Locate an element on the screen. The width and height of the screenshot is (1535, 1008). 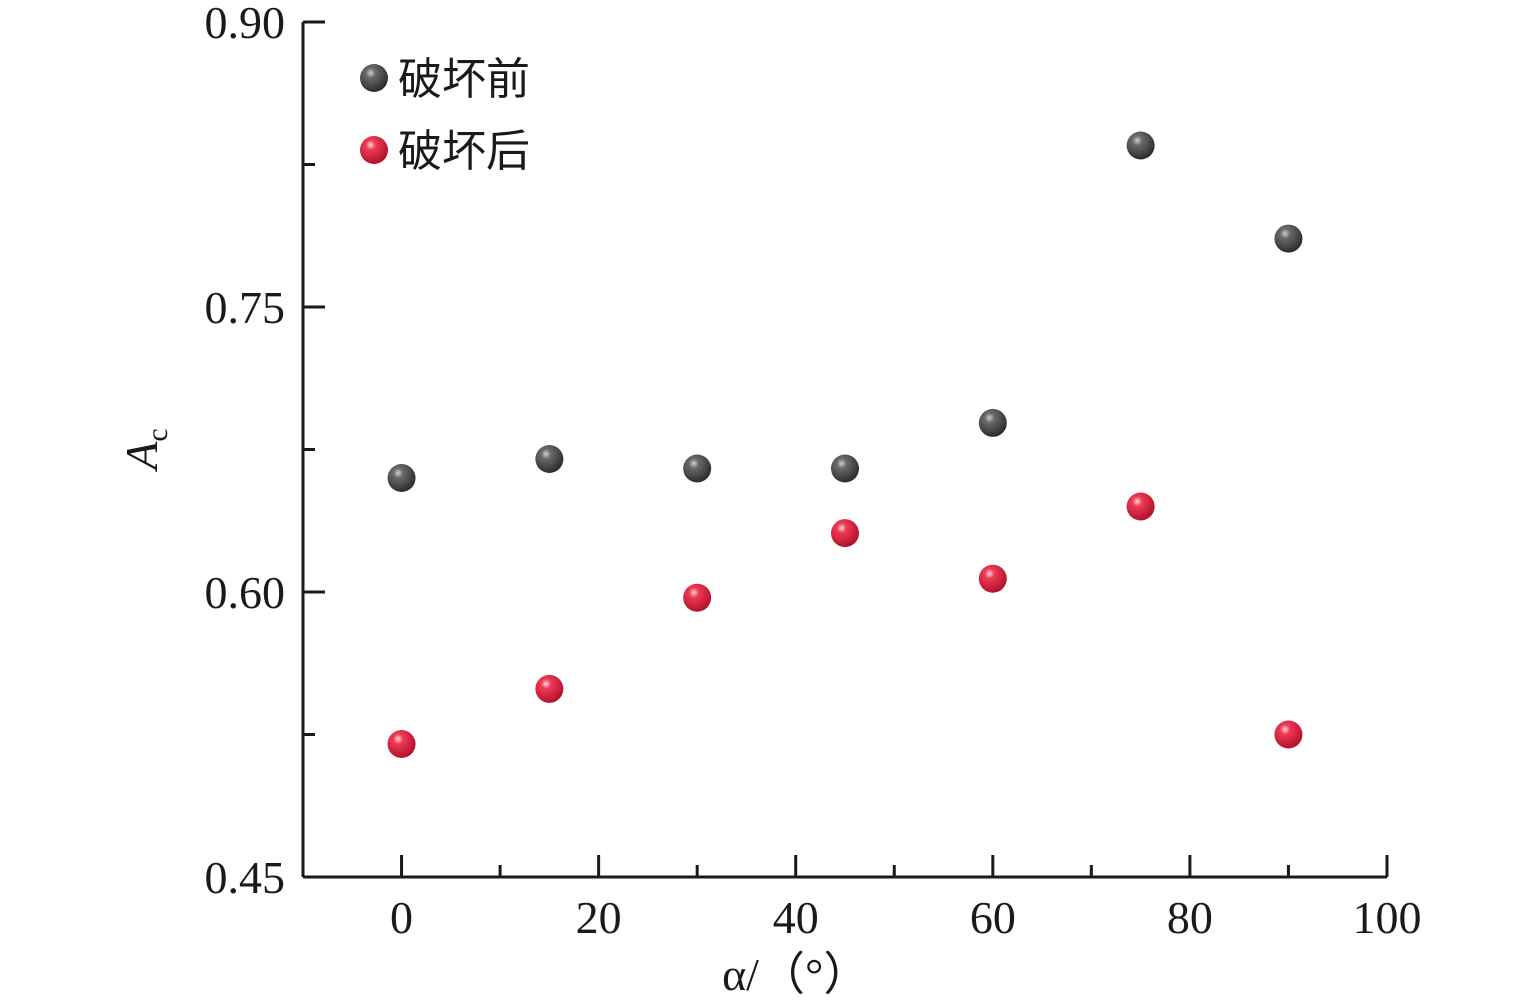
x-axis-title: α/（°） is located at coordinates (795, 974).